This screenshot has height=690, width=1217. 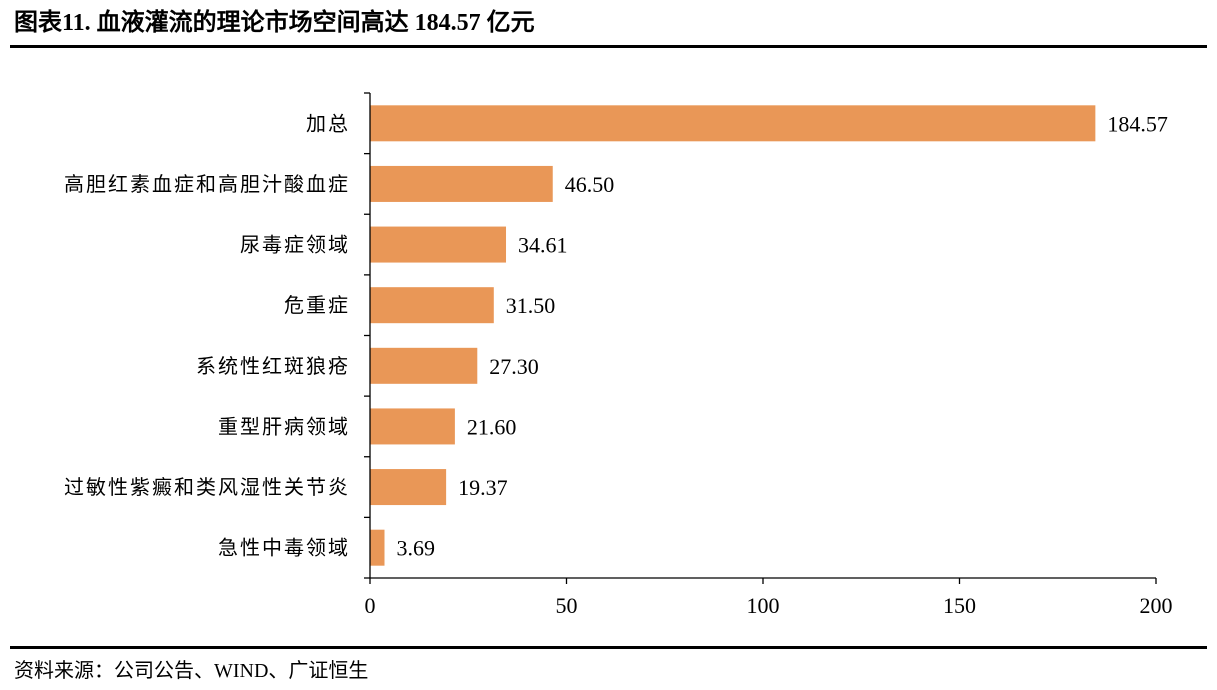 I want to click on data-label: 27.30, so click(x=514, y=366).